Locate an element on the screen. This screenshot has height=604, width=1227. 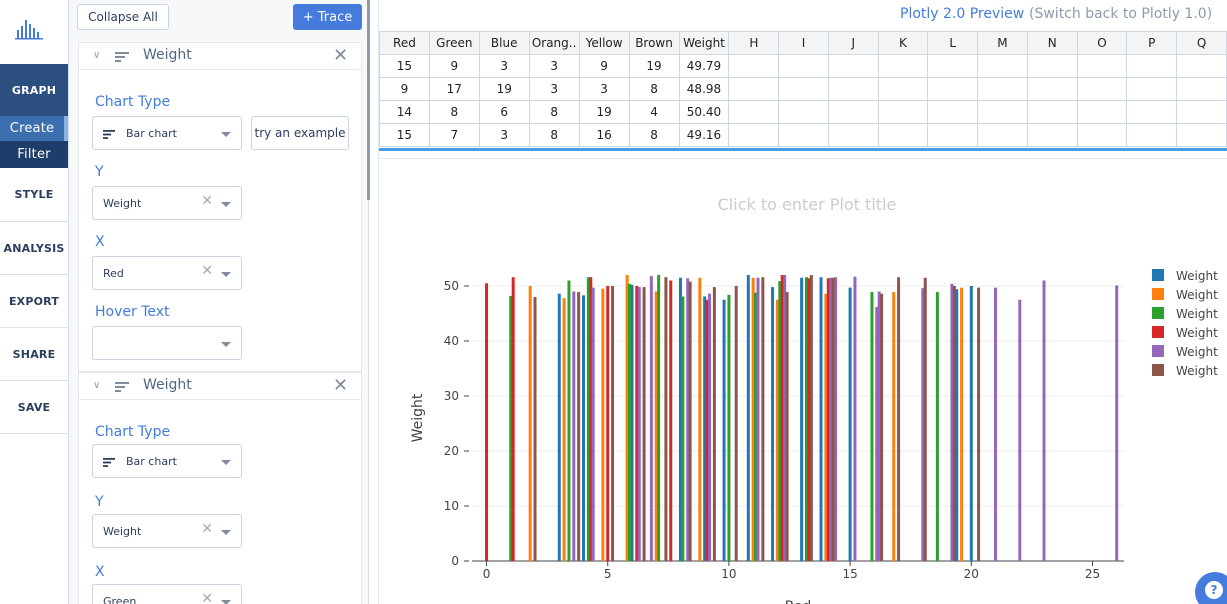
plot-title-placeholder: Click to enter Plot title is located at coordinates (807, 204).